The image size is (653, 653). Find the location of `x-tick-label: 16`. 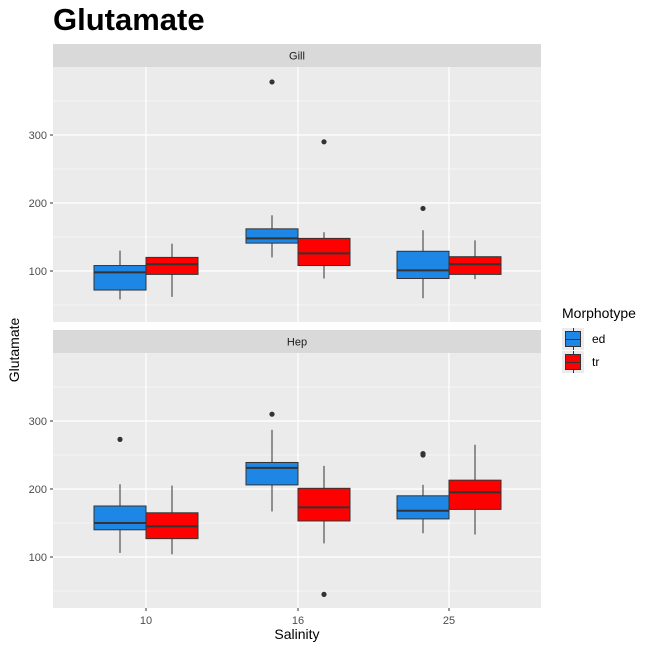

x-tick-label: 16 is located at coordinates (298, 621).